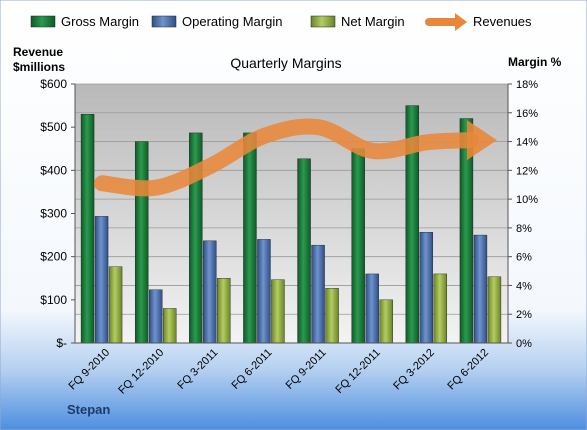 The image size is (587, 430). Describe the element at coordinates (461, 22) in the screenshot. I see `legend-swatch-arrow` at that location.